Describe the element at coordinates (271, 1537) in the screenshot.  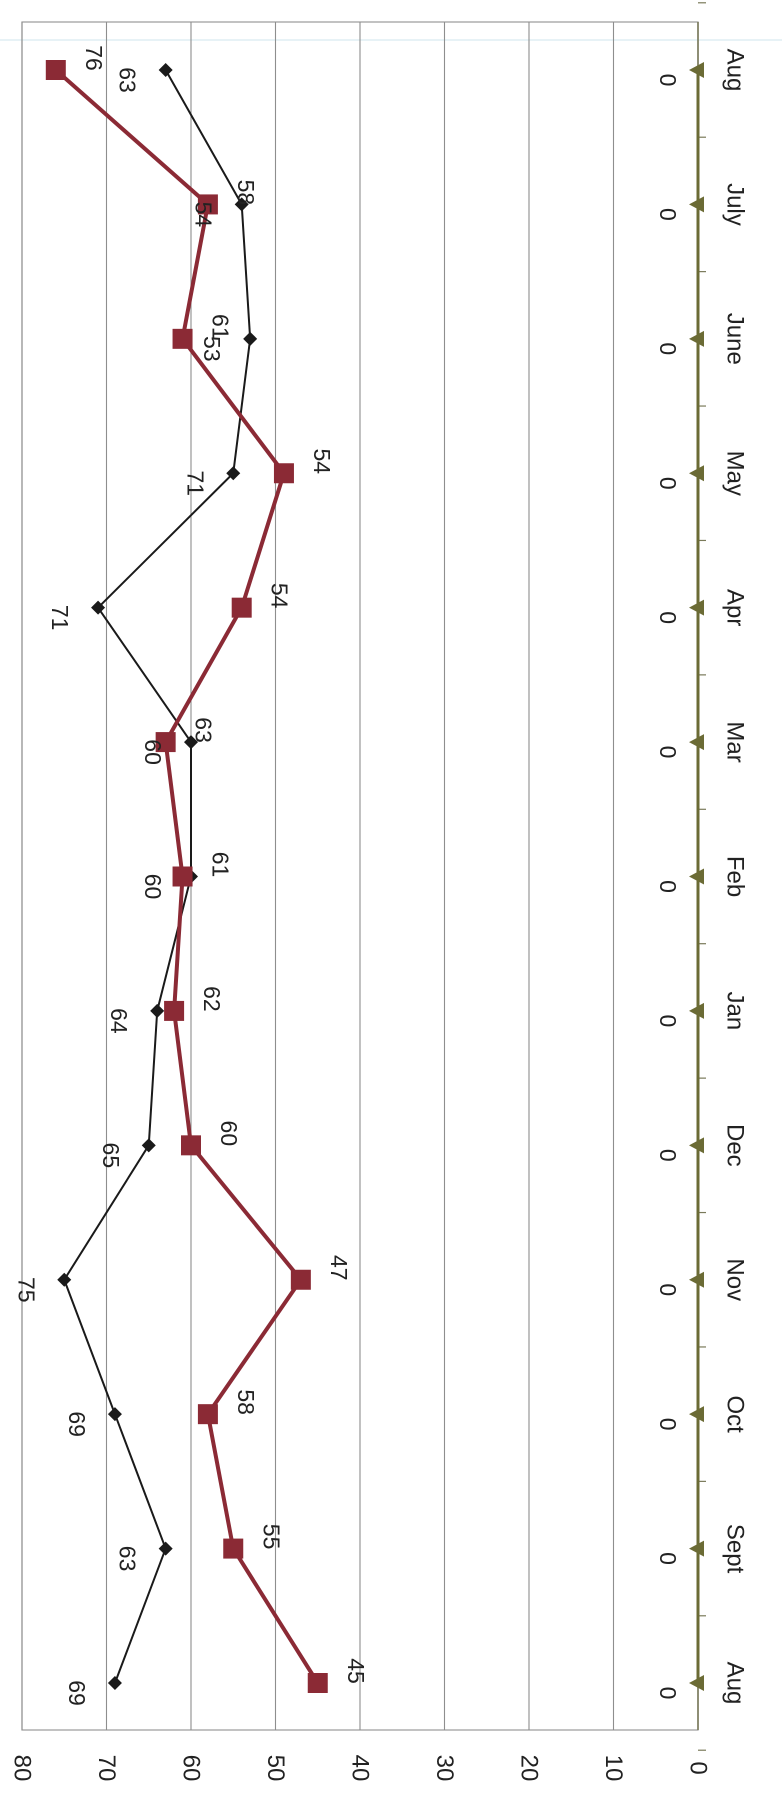
I see `data-label: 55` at that location.